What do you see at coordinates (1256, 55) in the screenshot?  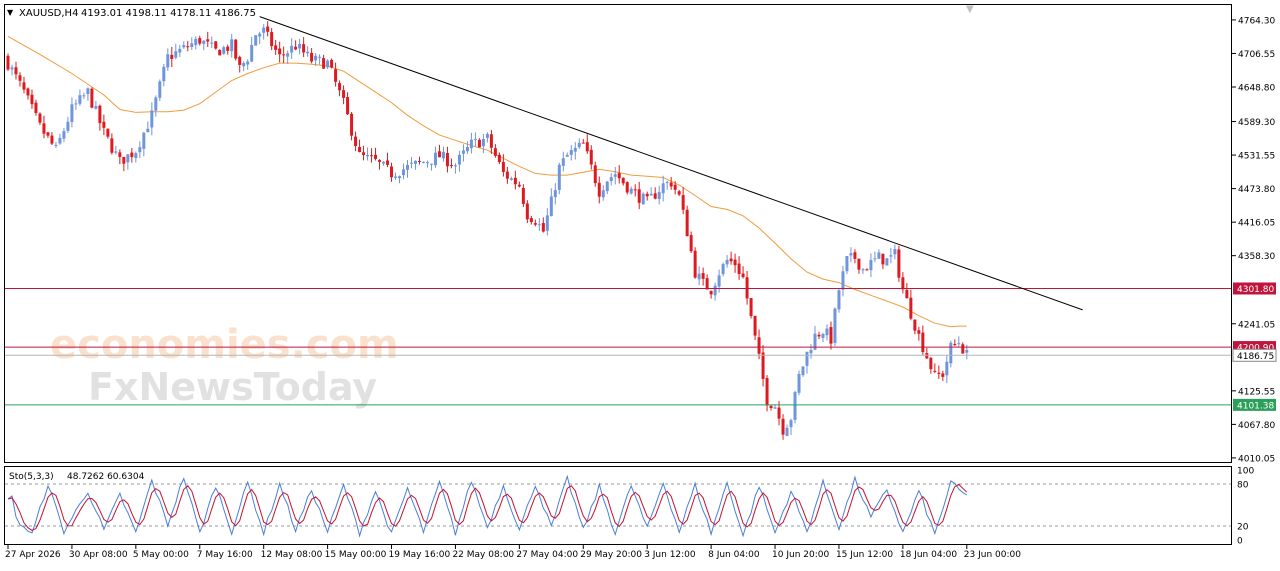 I see `y-tick-label: 4706.55` at bounding box center [1256, 55].